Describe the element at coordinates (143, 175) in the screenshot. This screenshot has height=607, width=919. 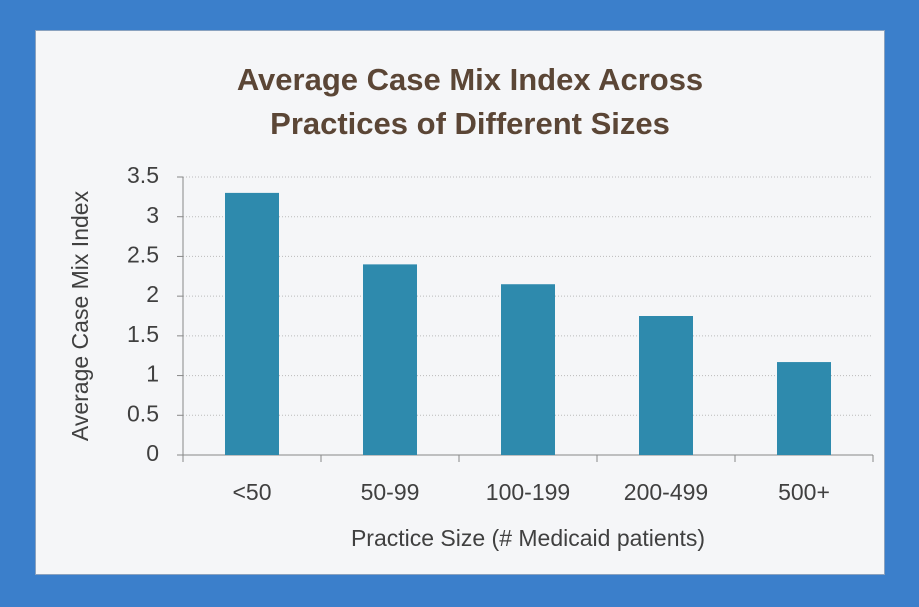
I see `y-tick-label: 3.5` at that location.